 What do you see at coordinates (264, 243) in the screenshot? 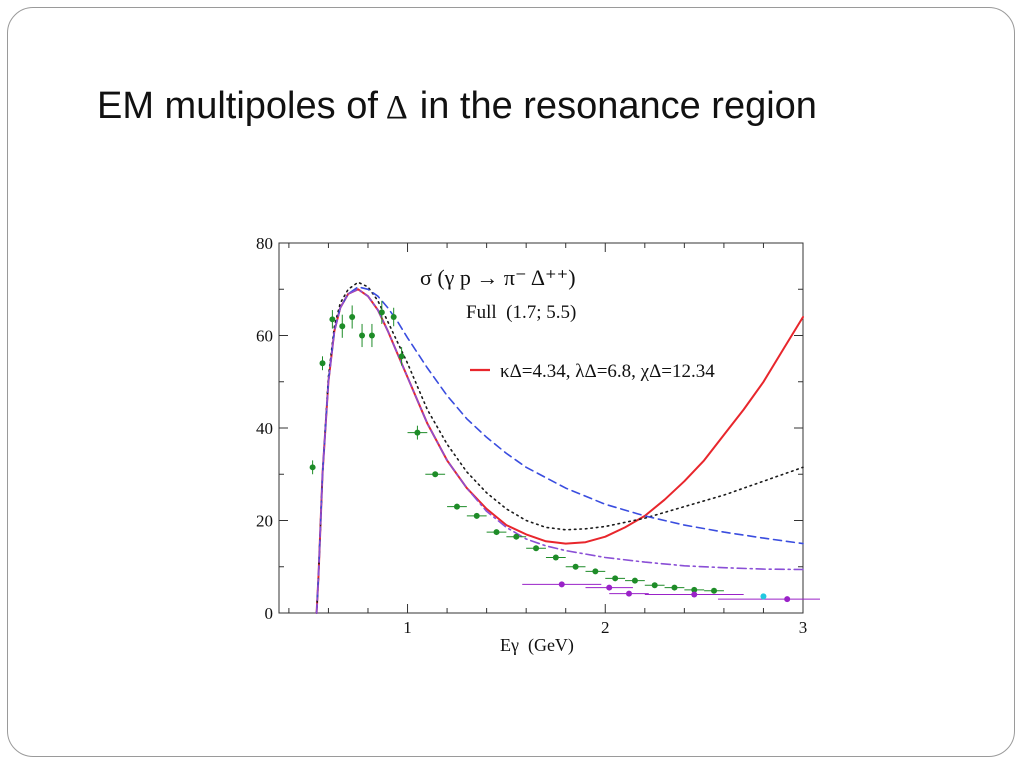
I see `y-tick-label: 80` at bounding box center [264, 243].